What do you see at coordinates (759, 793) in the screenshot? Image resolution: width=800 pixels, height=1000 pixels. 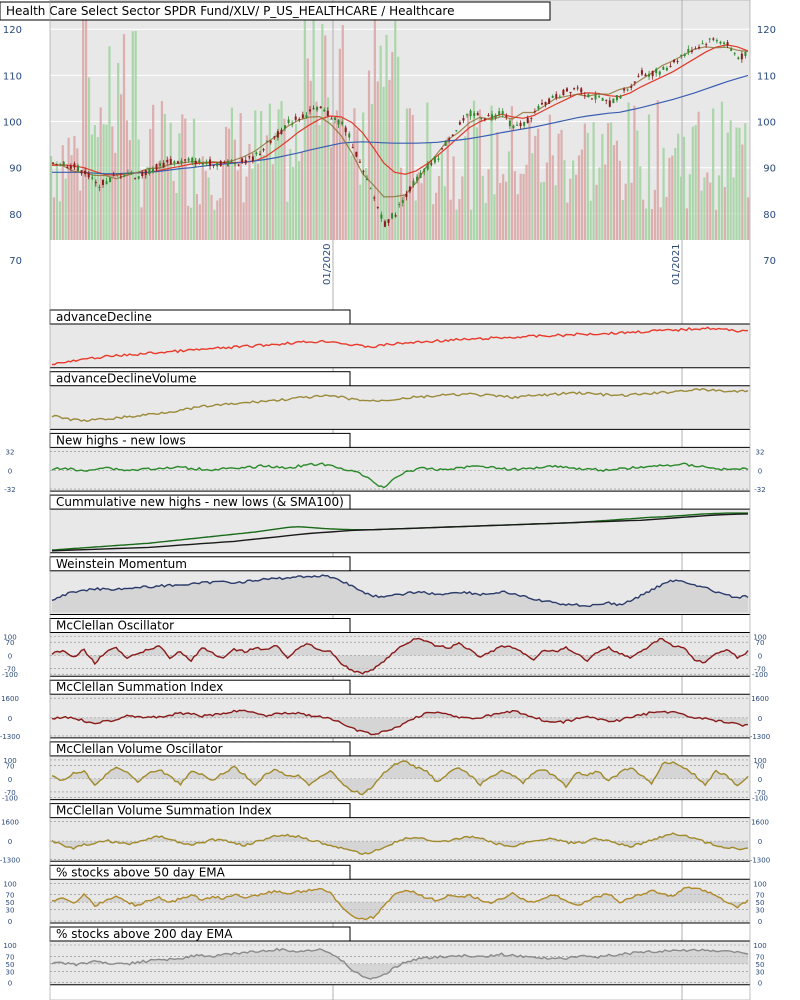 I see `y-tick-label-right: -70` at bounding box center [759, 793].